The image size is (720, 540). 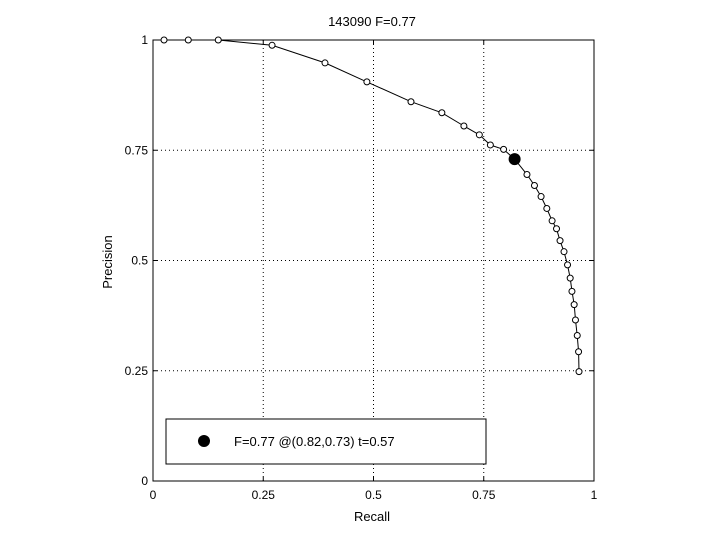 What do you see at coordinates (372, 21) in the screenshot?
I see `chart-title: 143090 F=0.77` at bounding box center [372, 21].